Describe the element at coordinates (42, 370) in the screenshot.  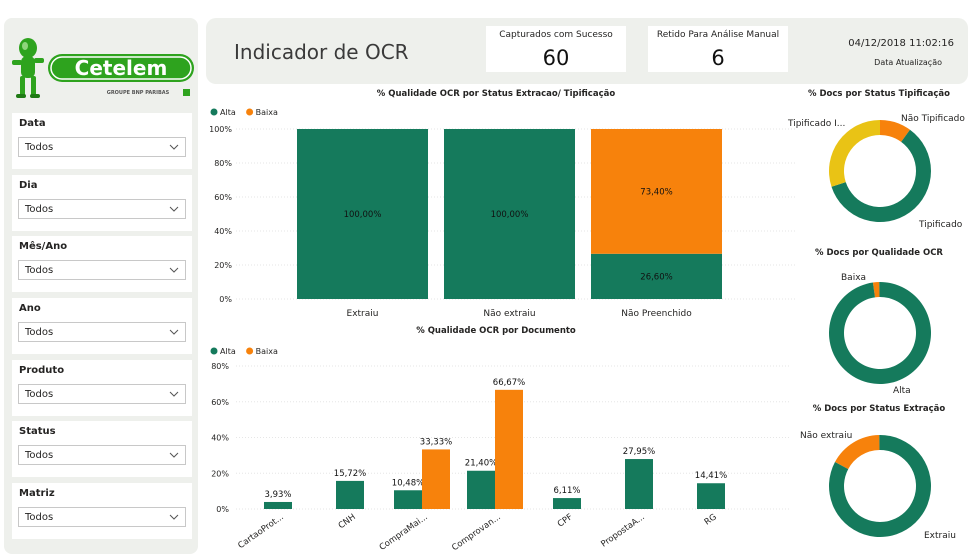
I see `filter-label: Produto` at that location.